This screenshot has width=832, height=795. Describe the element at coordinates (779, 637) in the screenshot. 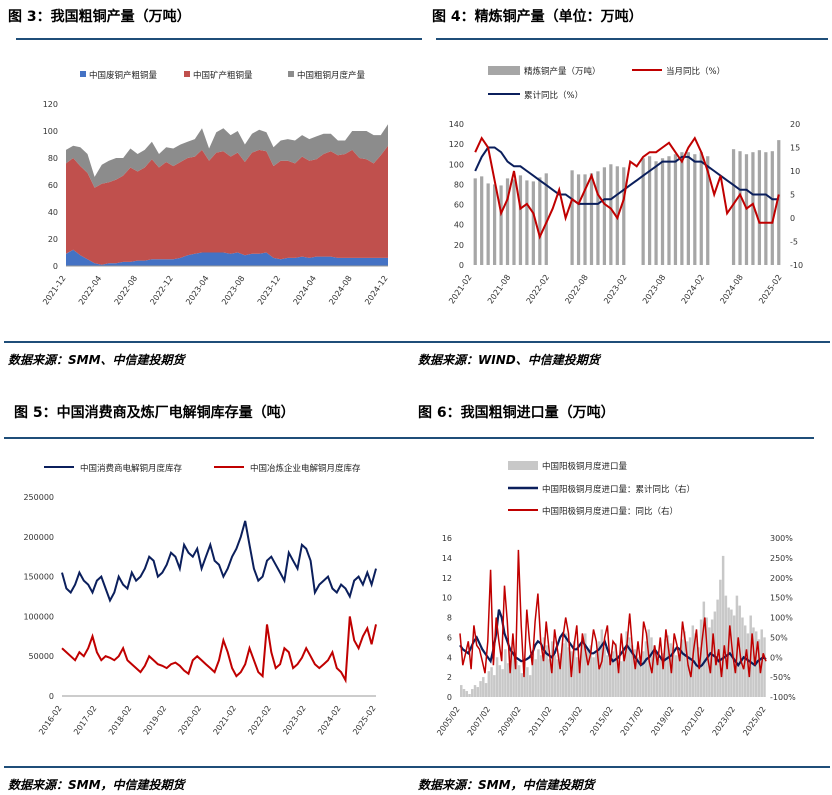

I see `y-right-tick-label: 50%` at that location.